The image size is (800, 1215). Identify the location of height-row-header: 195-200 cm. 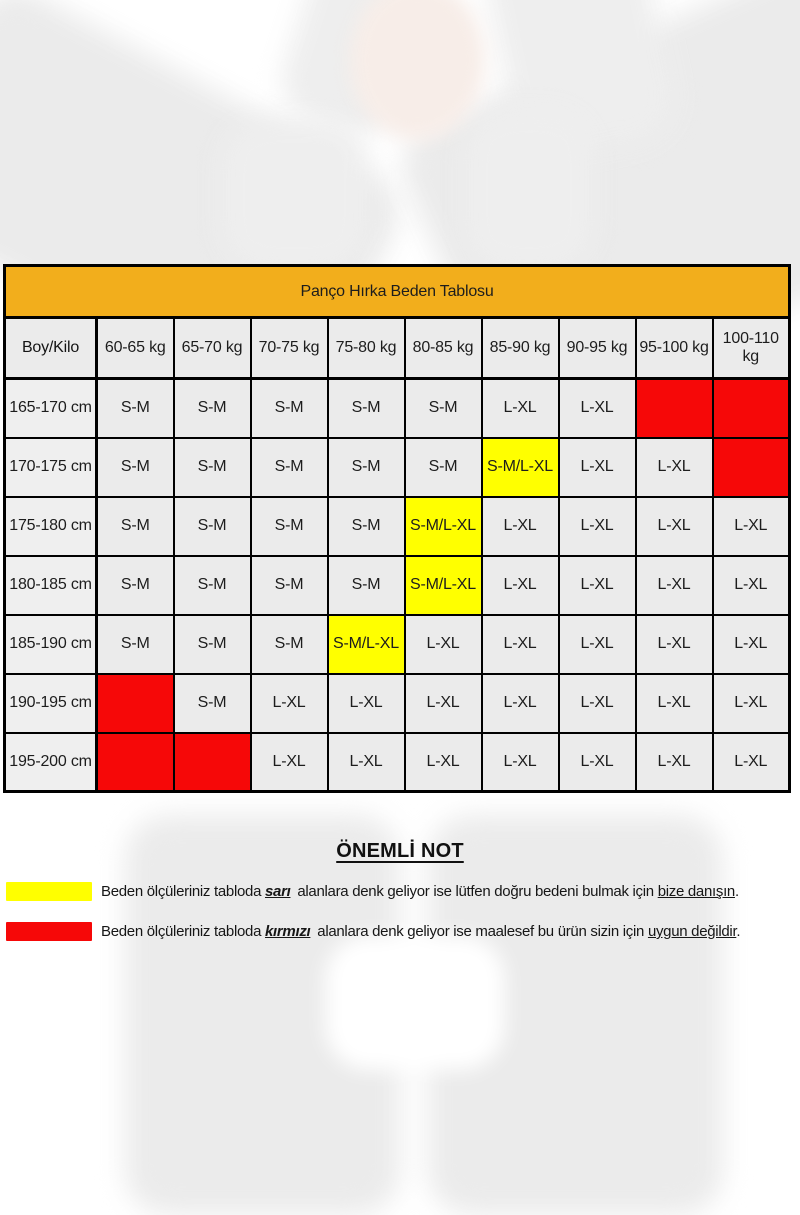
(50, 762).